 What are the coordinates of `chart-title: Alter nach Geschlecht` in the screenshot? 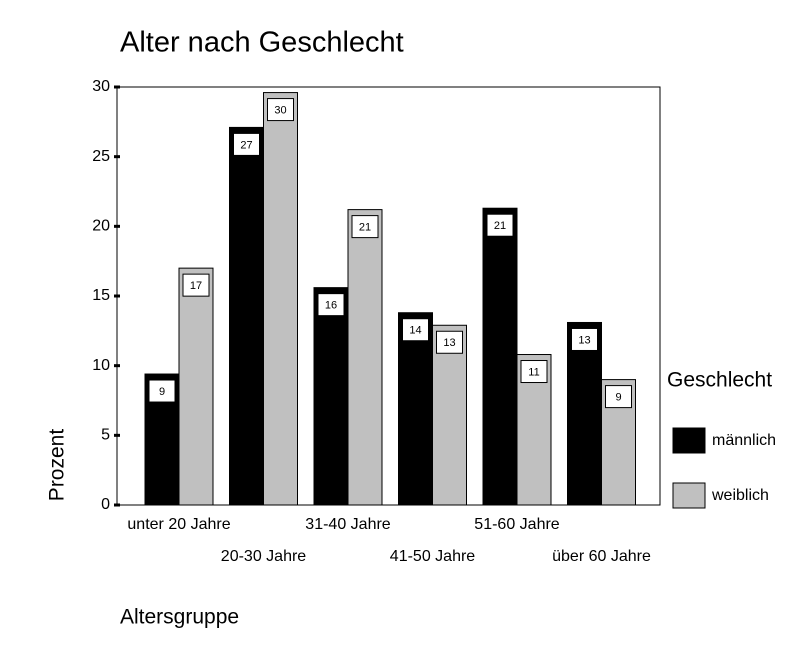 It's located at (262, 43).